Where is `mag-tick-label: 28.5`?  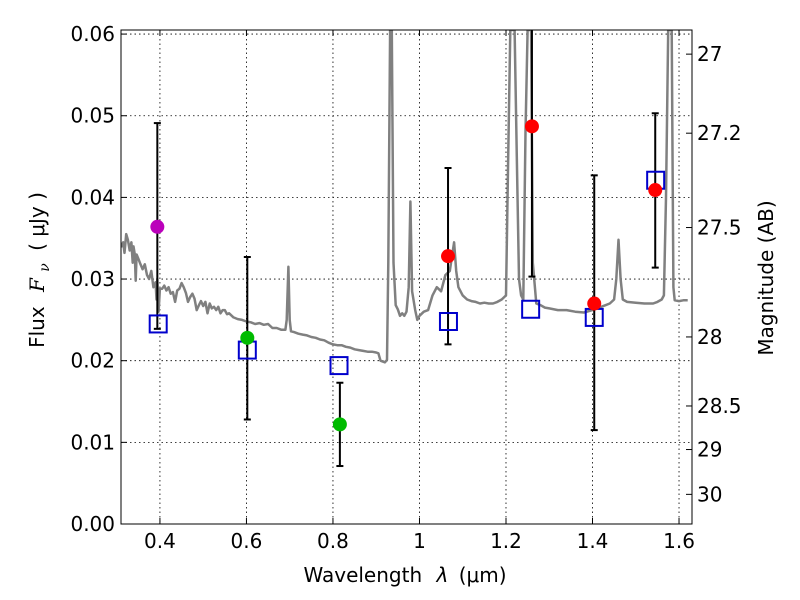
mag-tick-label: 28.5 is located at coordinates (719, 406).